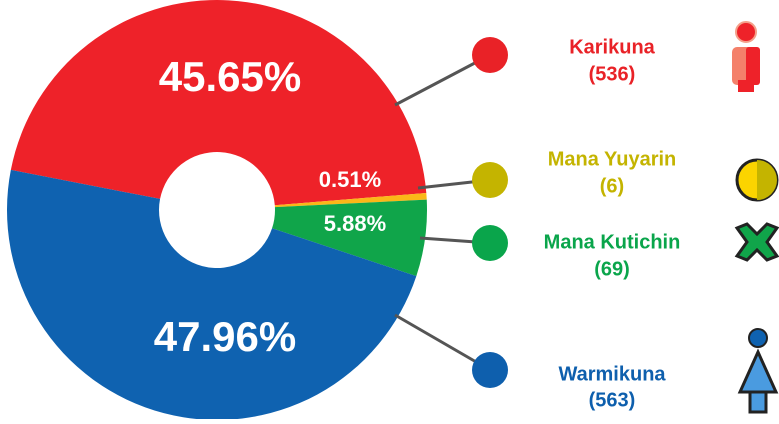 This screenshot has width=779, height=424. Describe the element at coordinates (230, 76) in the screenshot. I see `value-label: 45.65%` at that location.